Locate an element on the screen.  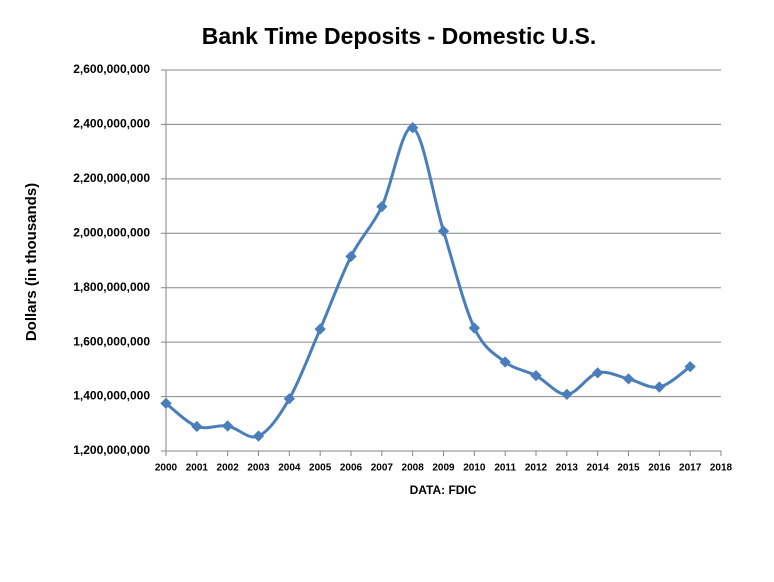
x-tick-label: 2002 is located at coordinates (228, 468).